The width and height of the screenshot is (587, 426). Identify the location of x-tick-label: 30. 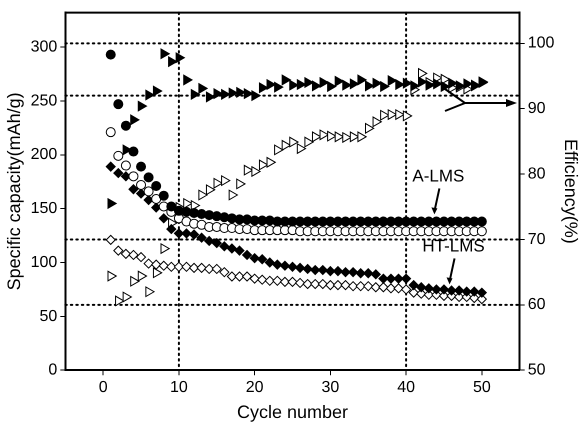
(330, 387).